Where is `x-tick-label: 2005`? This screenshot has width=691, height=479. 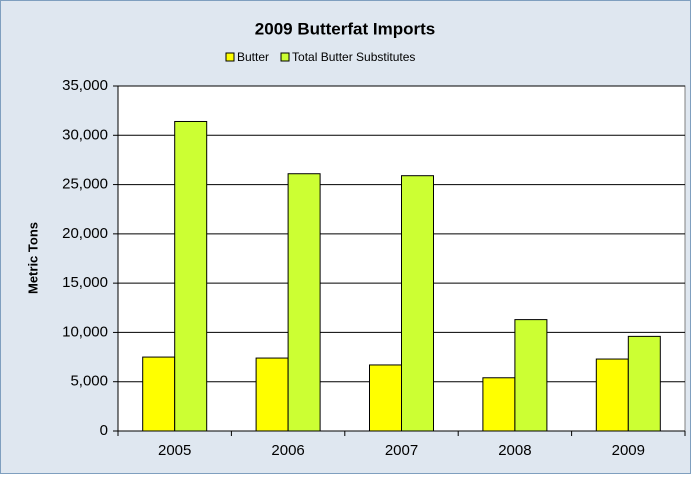 x-tick-label: 2005 is located at coordinates (174, 450).